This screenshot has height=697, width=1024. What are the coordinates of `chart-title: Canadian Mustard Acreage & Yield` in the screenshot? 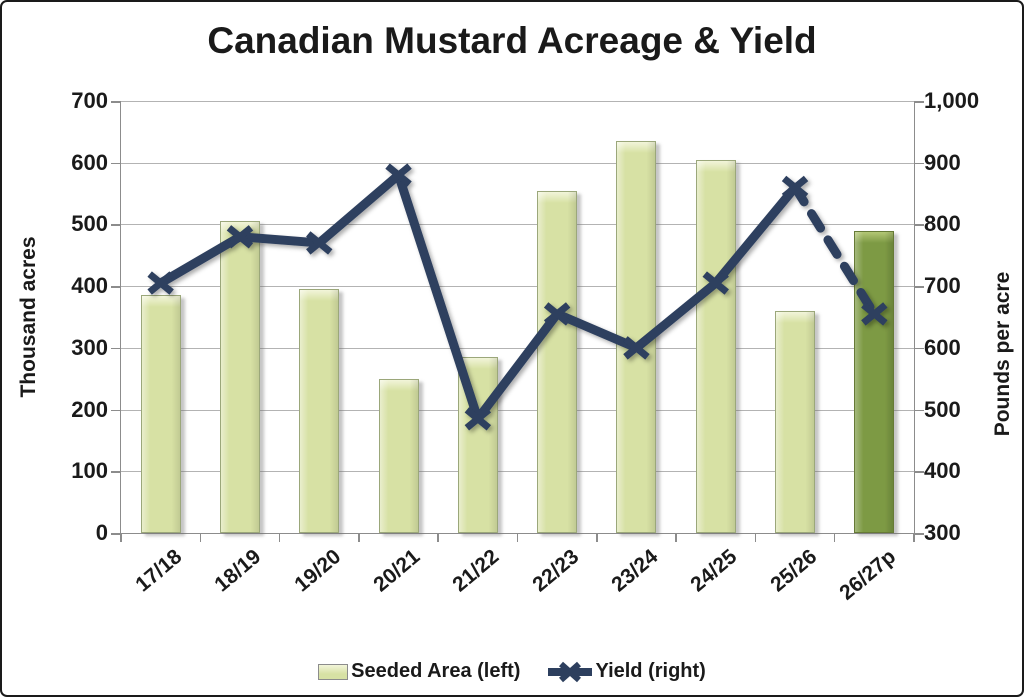 It's located at (512, 40).